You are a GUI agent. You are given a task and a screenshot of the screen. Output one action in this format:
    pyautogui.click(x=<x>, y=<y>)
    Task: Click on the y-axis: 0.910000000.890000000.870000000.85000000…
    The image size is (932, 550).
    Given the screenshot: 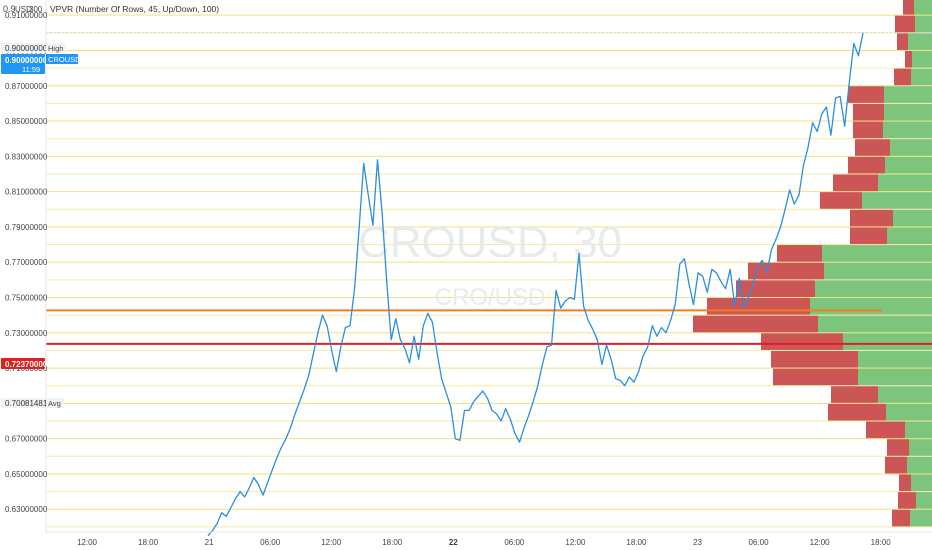 What is the action you would take?
    pyautogui.click(x=25, y=266)
    